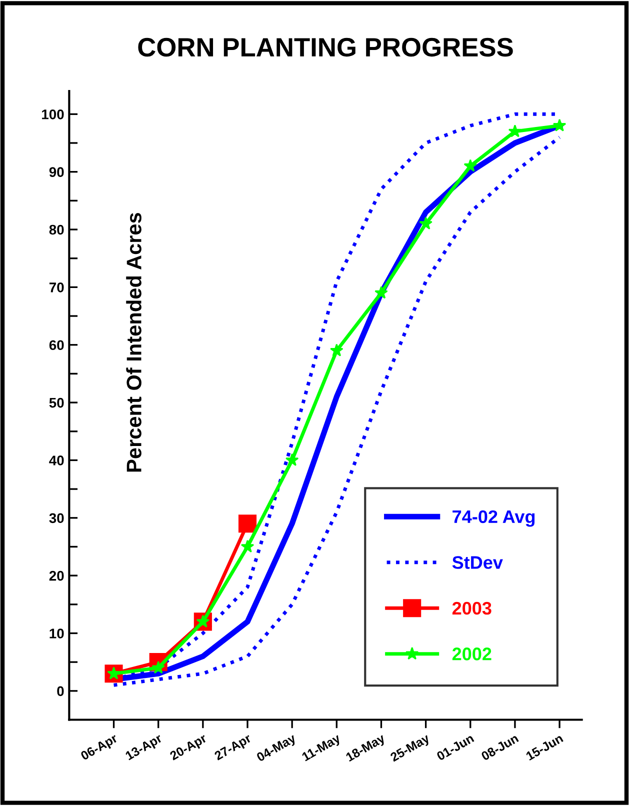 The image size is (629, 806). I want to click on y-tick-label: 0, so click(60, 691).